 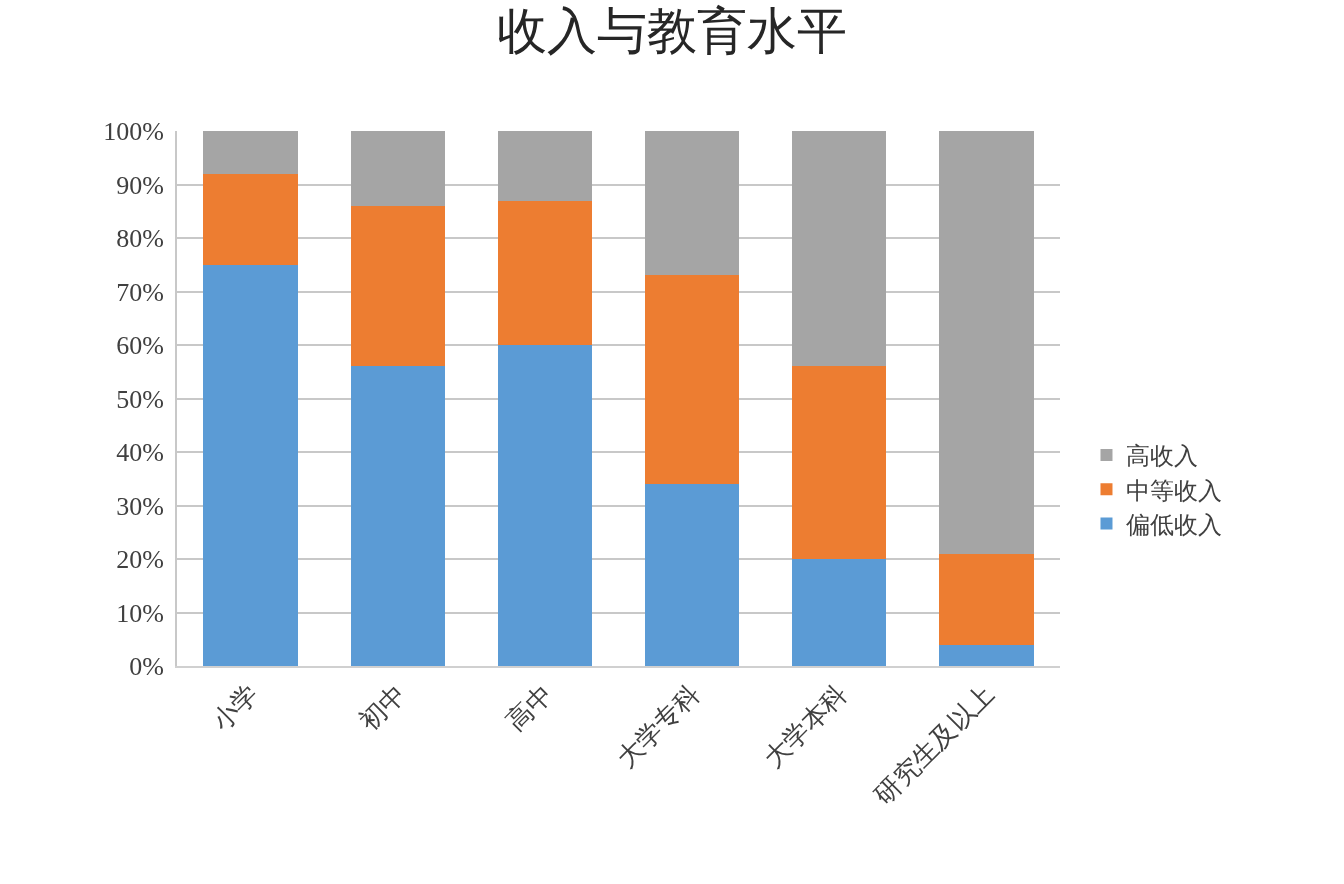 I want to click on legend-label: 中等收入, so click(x=1174, y=490).